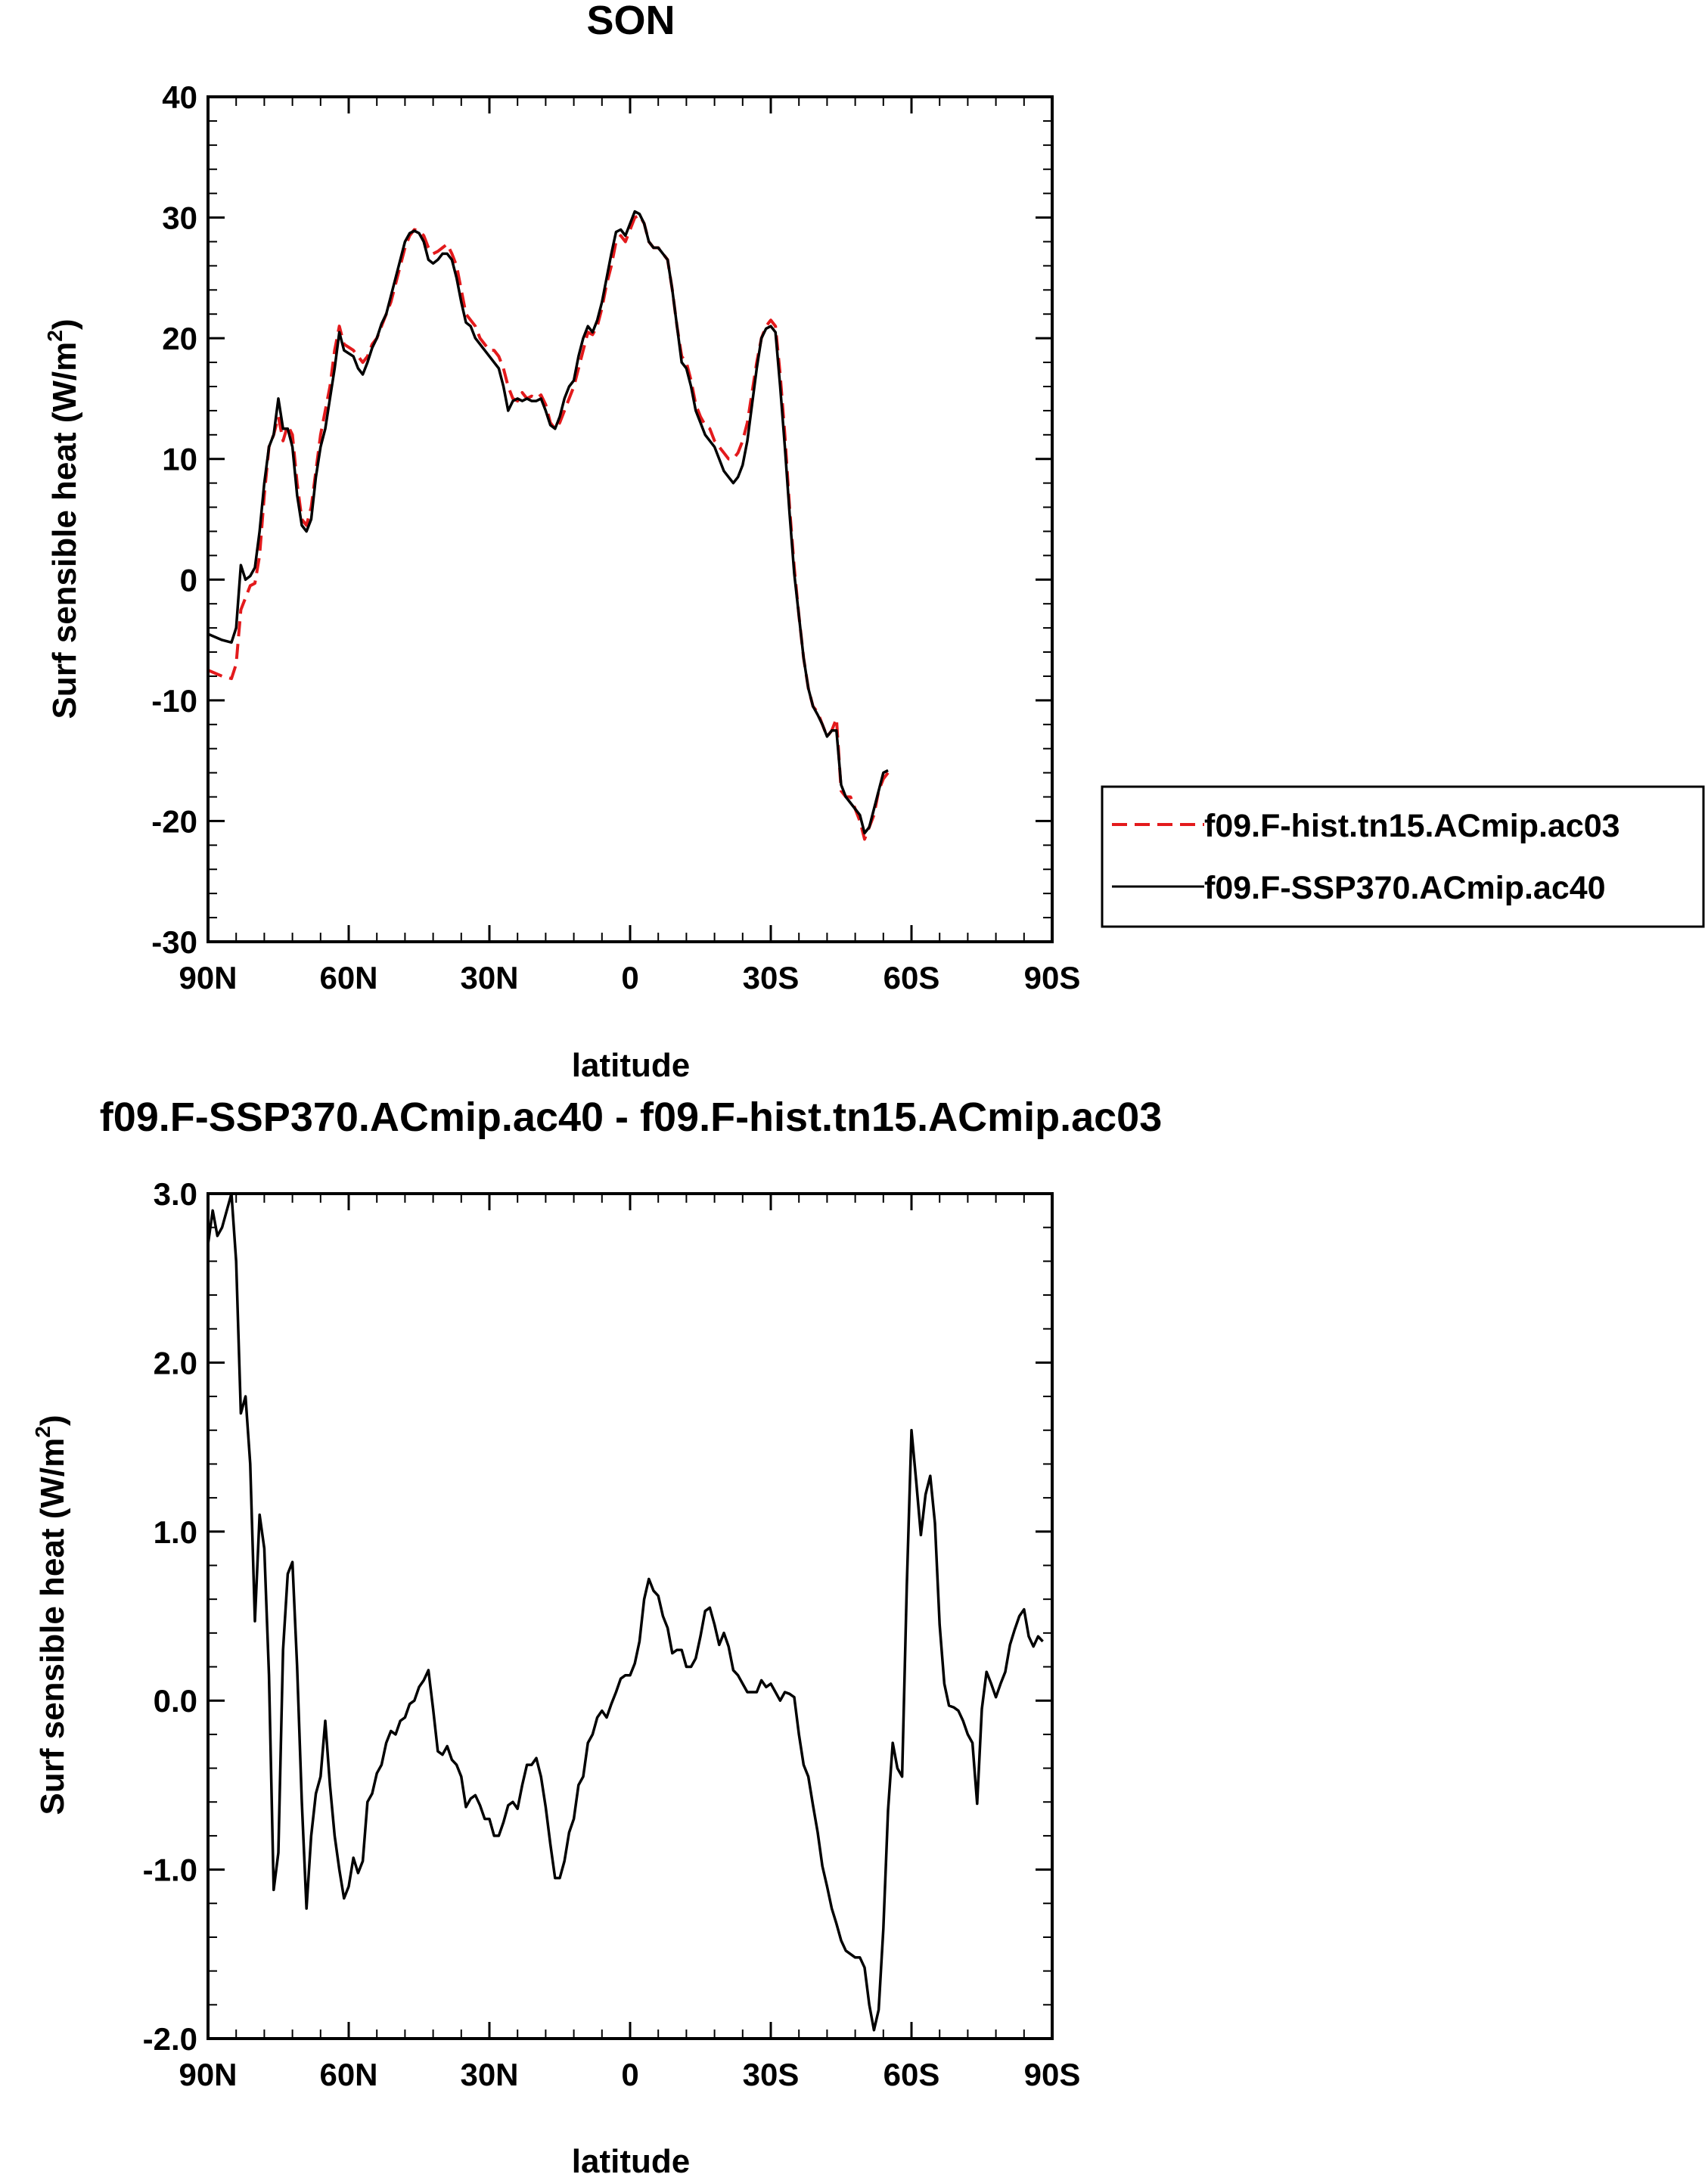 This screenshot has height=2177, width=1708. I want to click on y-tick-label: 10, so click(180, 459).